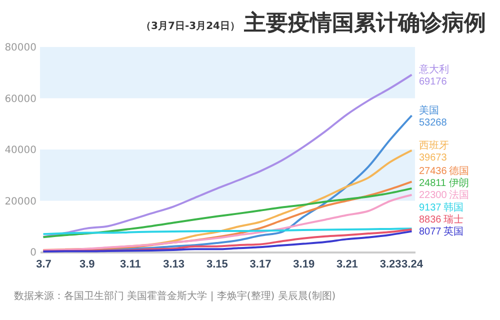 This screenshot has width=500, height=320. Describe the element at coordinates (433, 123) in the screenshot. I see `data-label: 53268` at that location.